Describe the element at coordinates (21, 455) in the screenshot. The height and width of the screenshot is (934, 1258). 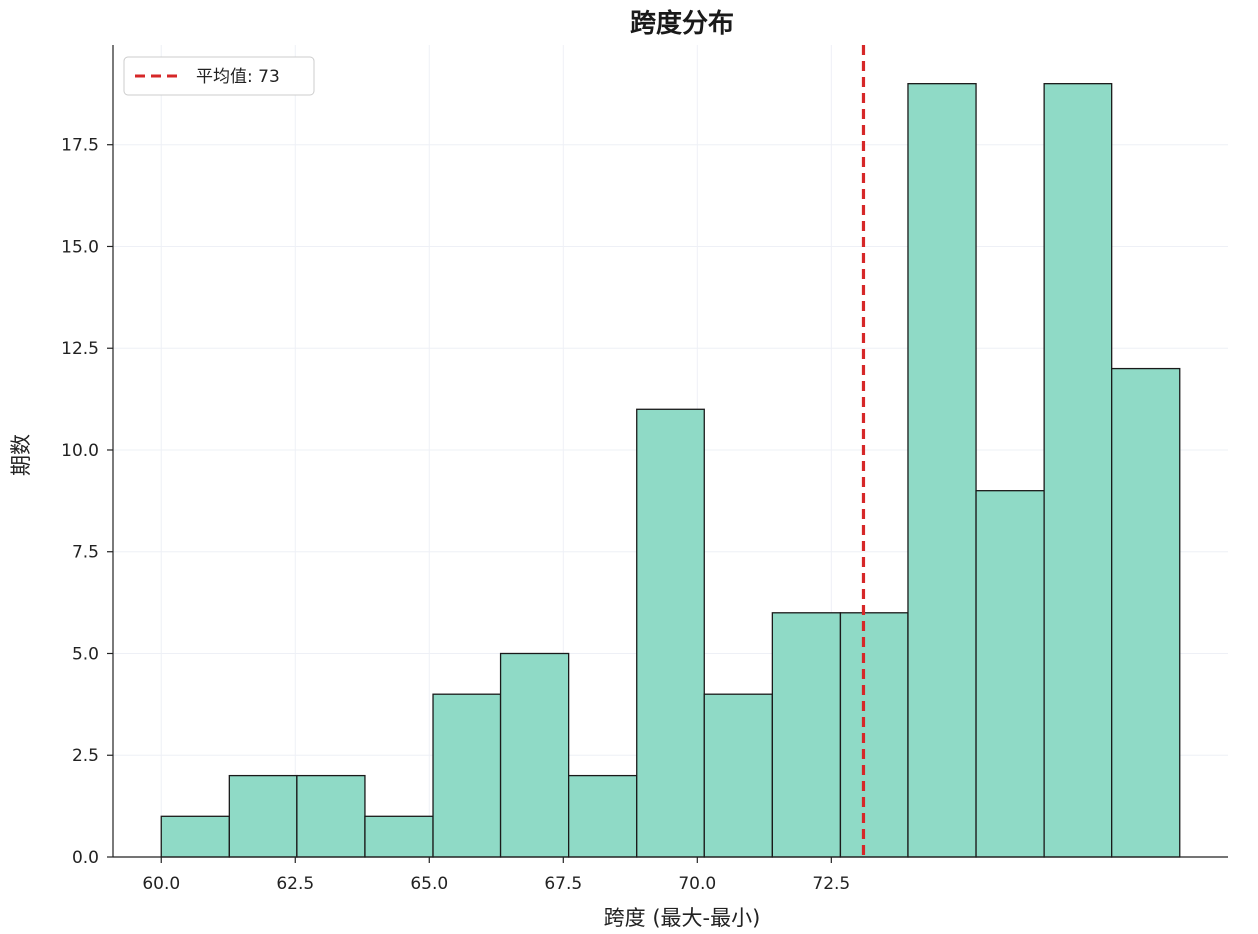
I see `y-axis-label: 期数` at that location.